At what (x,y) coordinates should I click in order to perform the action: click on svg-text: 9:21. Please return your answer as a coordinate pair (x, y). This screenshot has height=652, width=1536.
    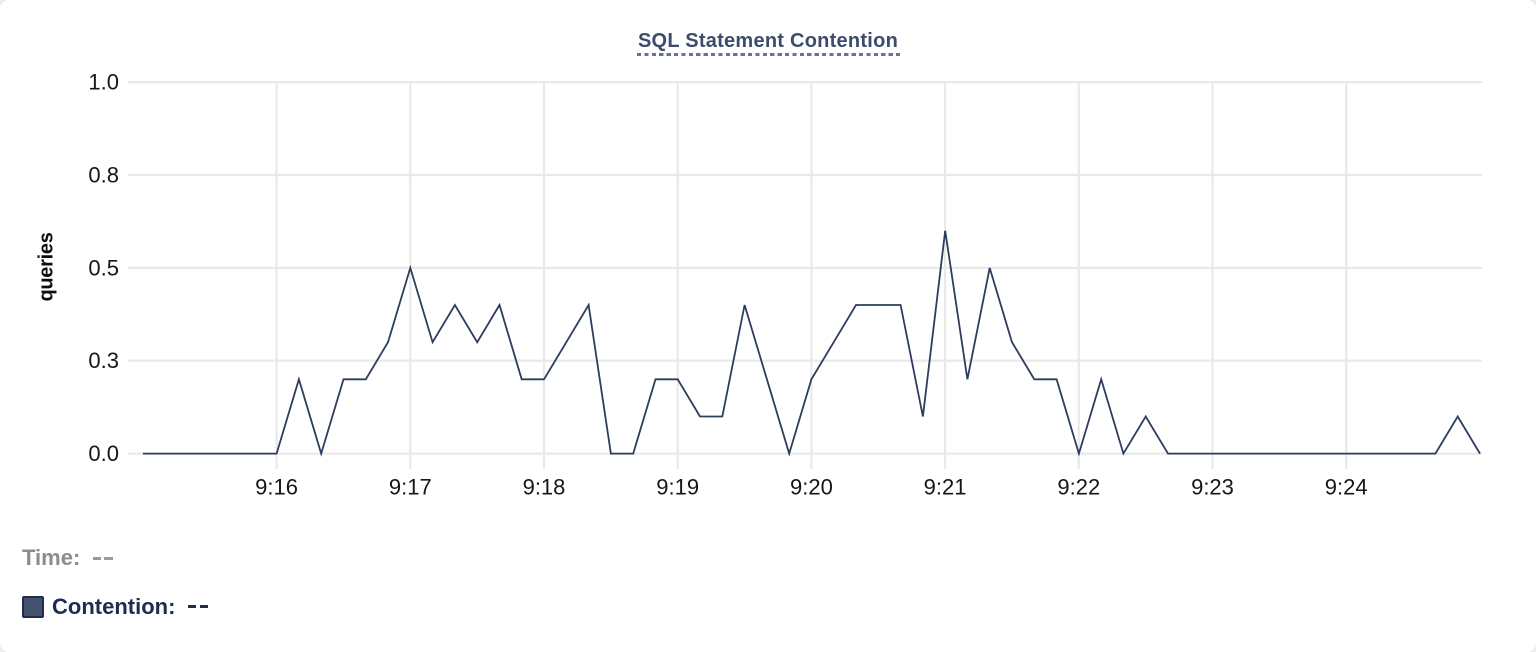
    Looking at the image, I should click on (945, 487).